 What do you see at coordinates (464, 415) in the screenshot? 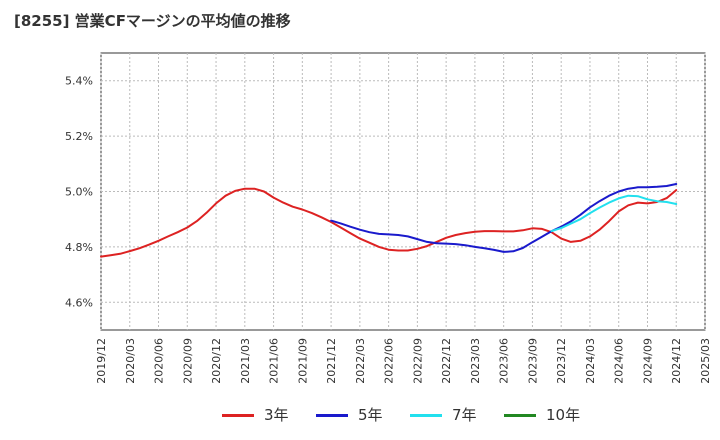
I see `legend-label-7y: 7年` at bounding box center [464, 415].